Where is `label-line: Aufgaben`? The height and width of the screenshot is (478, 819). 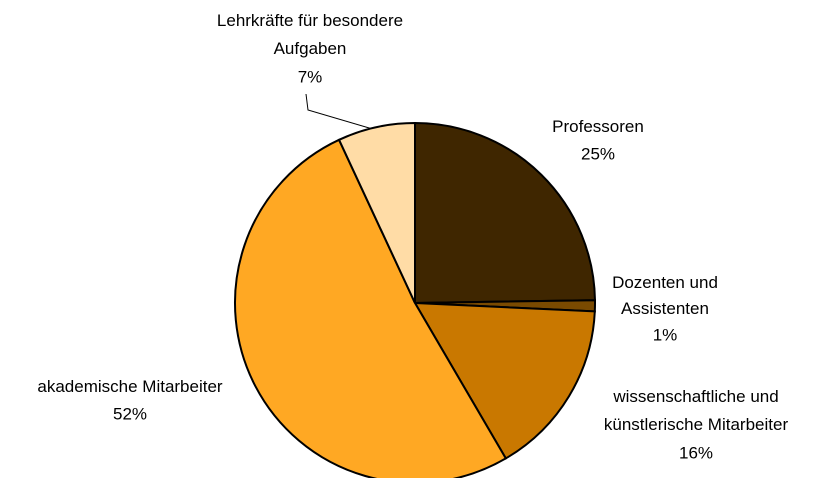
label-line: Aufgaben is located at coordinates (310, 48).